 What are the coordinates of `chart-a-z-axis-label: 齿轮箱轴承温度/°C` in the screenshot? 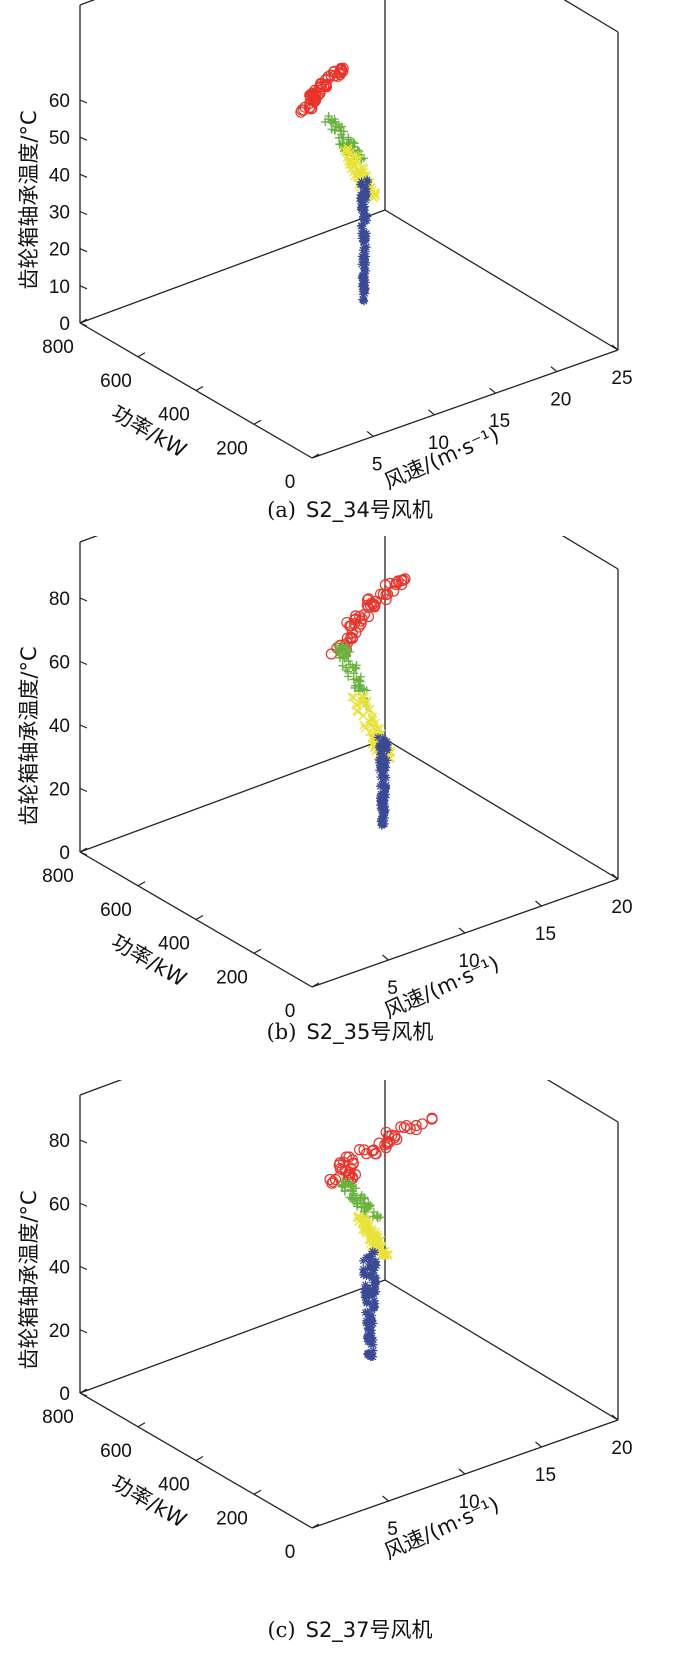 It's located at (29, 199).